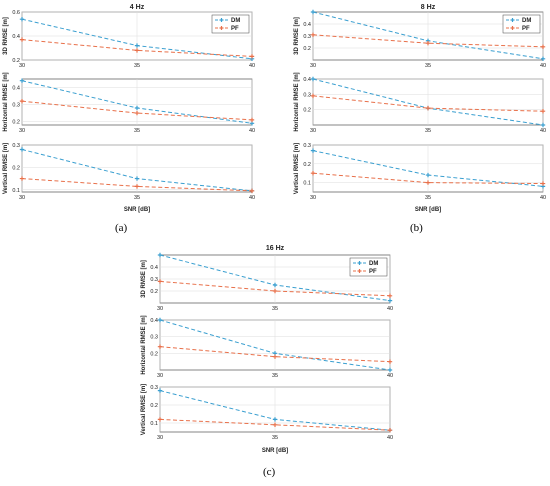 The width and height of the screenshot is (550, 486). I want to click on subplot-1: 0.2 0.4 0.6 30 35 40 3D RMSE [m] DM PF, so click(129, 39).